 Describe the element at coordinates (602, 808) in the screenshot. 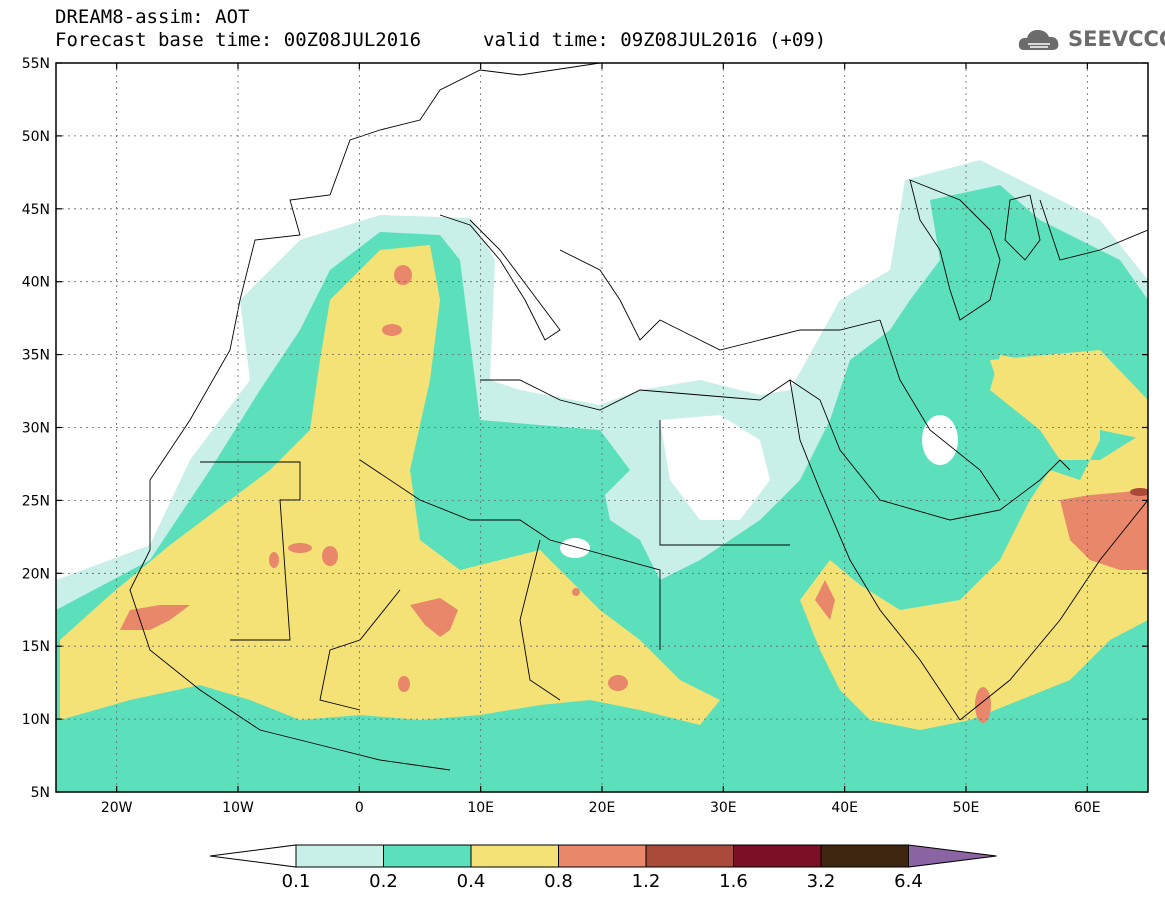

I see `lon-label: 20E` at that location.